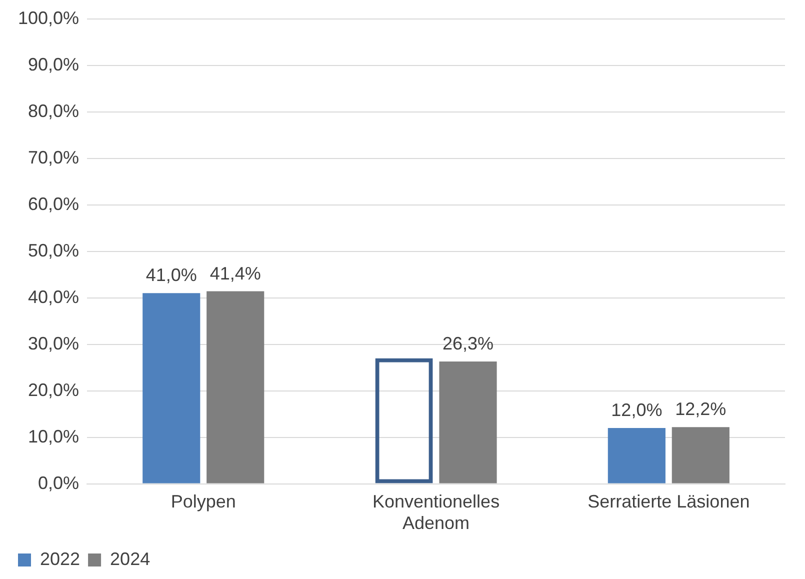  I want to click on data-label: 41,4%, so click(235, 273).